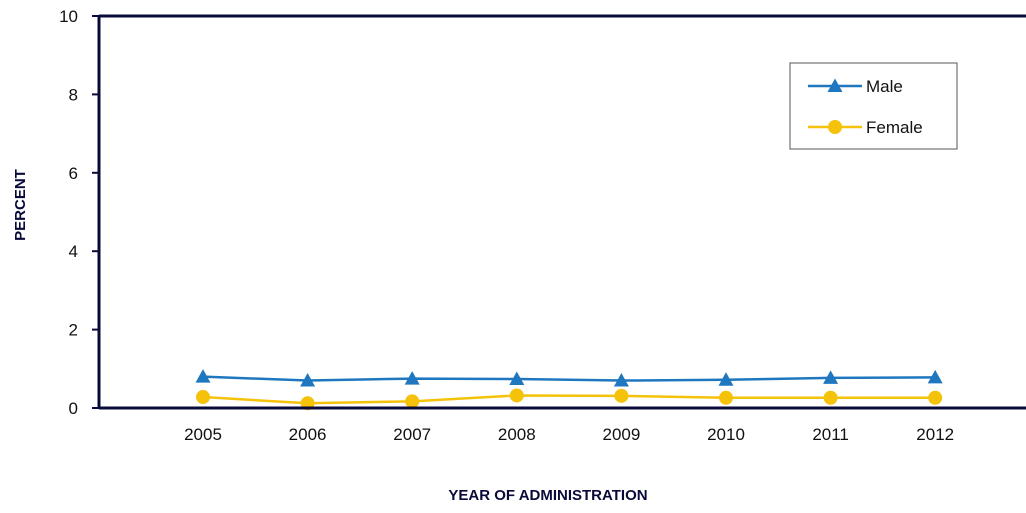  What do you see at coordinates (73, 408) in the screenshot?
I see `y-tick-label: 0` at bounding box center [73, 408].